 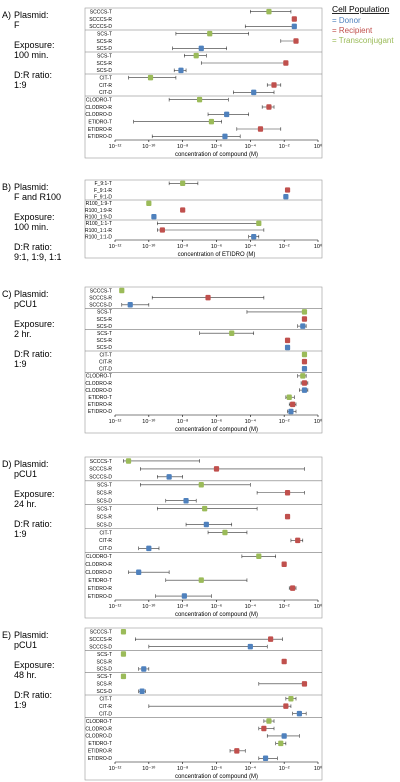 I want to click on row-label: R100_1:9-R, so click(x=98, y=211).